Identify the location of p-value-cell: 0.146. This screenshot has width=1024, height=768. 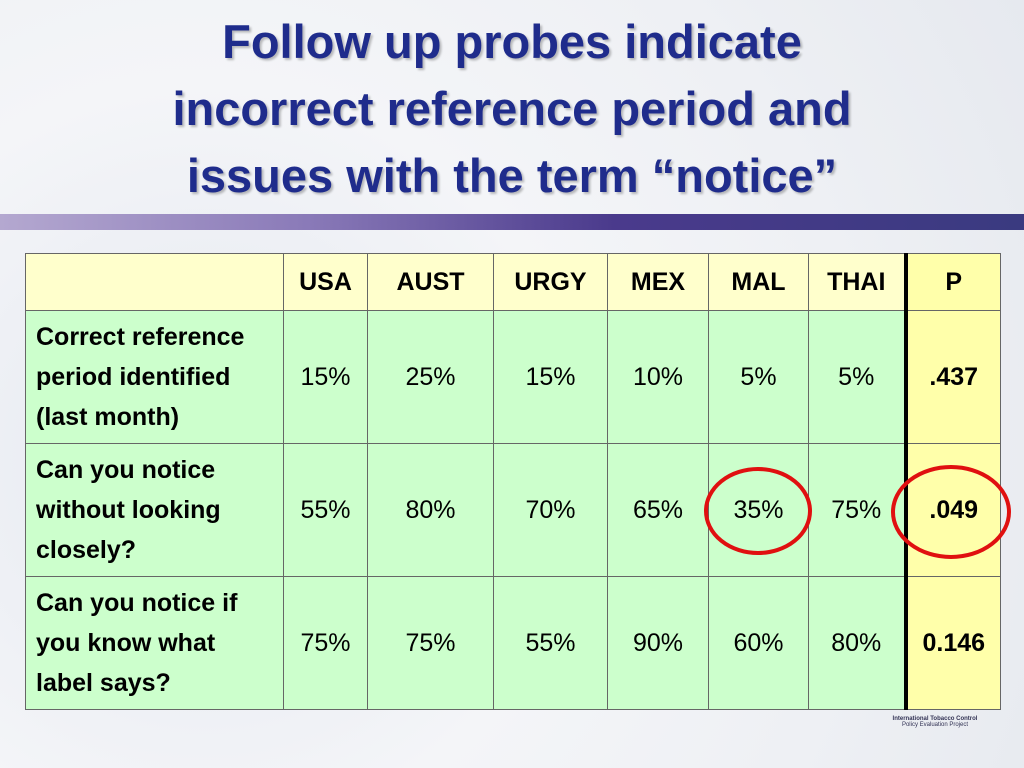
(952, 643).